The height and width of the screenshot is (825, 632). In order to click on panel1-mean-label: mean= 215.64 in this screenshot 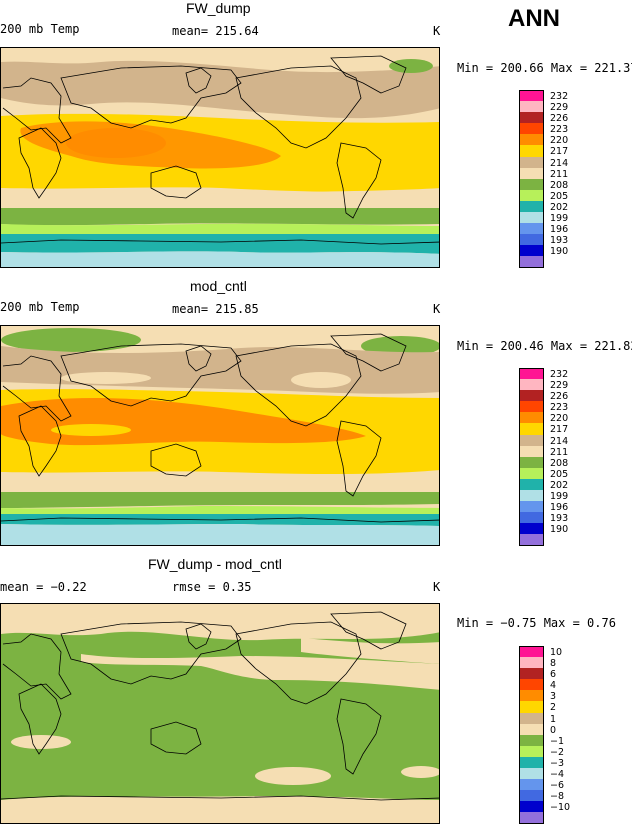, I will do `click(215, 31)`.